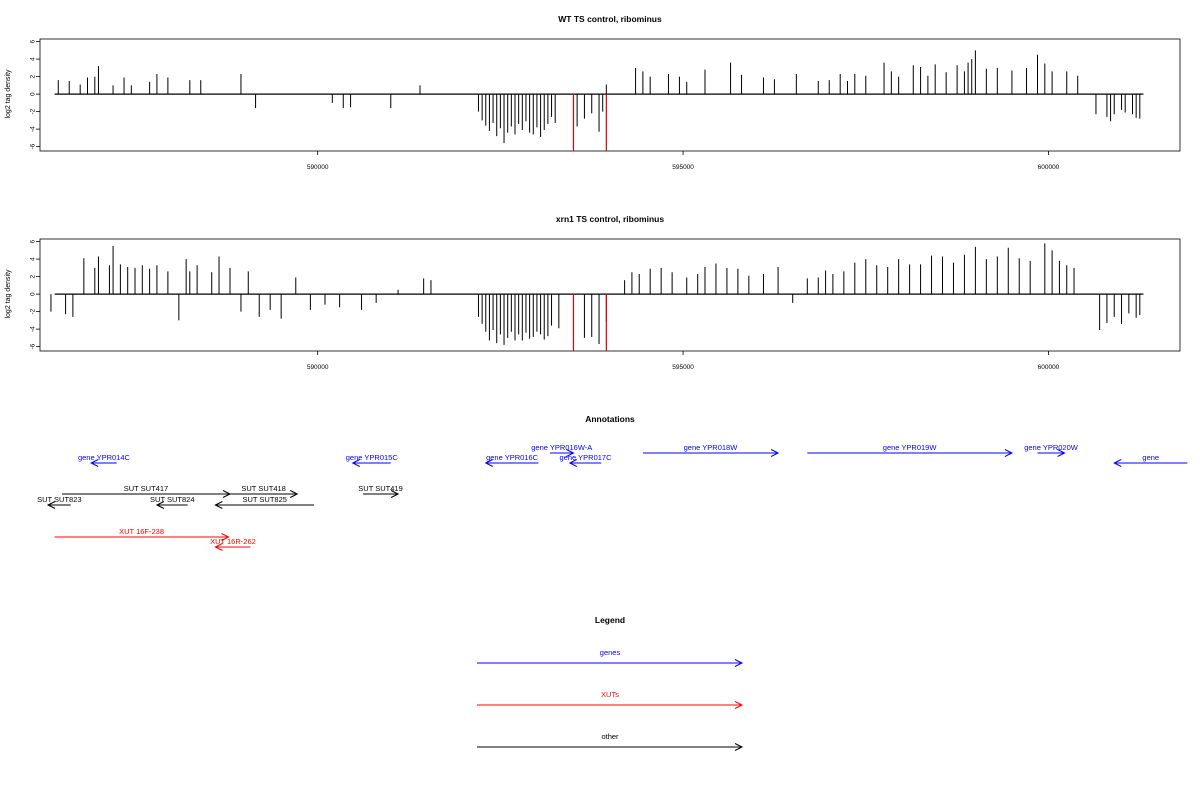  I want to click on feature-label: gene YPR015C, so click(372, 457).